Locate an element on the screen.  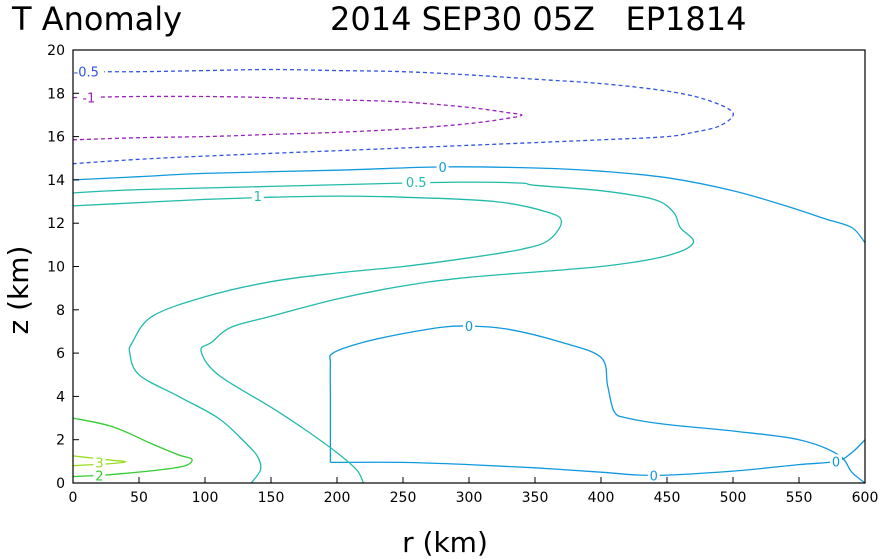
y-tick-label: 2 is located at coordinates (60, 441).